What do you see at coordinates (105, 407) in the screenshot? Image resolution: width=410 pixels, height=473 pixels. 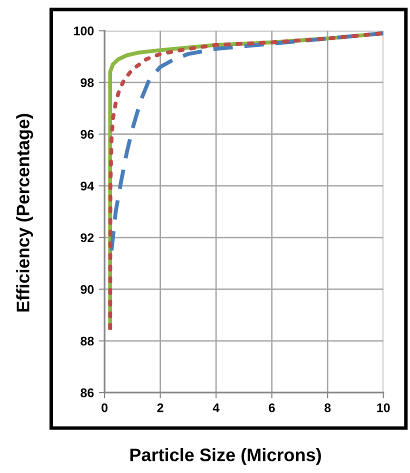 I see `x-tick-label: 0` at bounding box center [105, 407].